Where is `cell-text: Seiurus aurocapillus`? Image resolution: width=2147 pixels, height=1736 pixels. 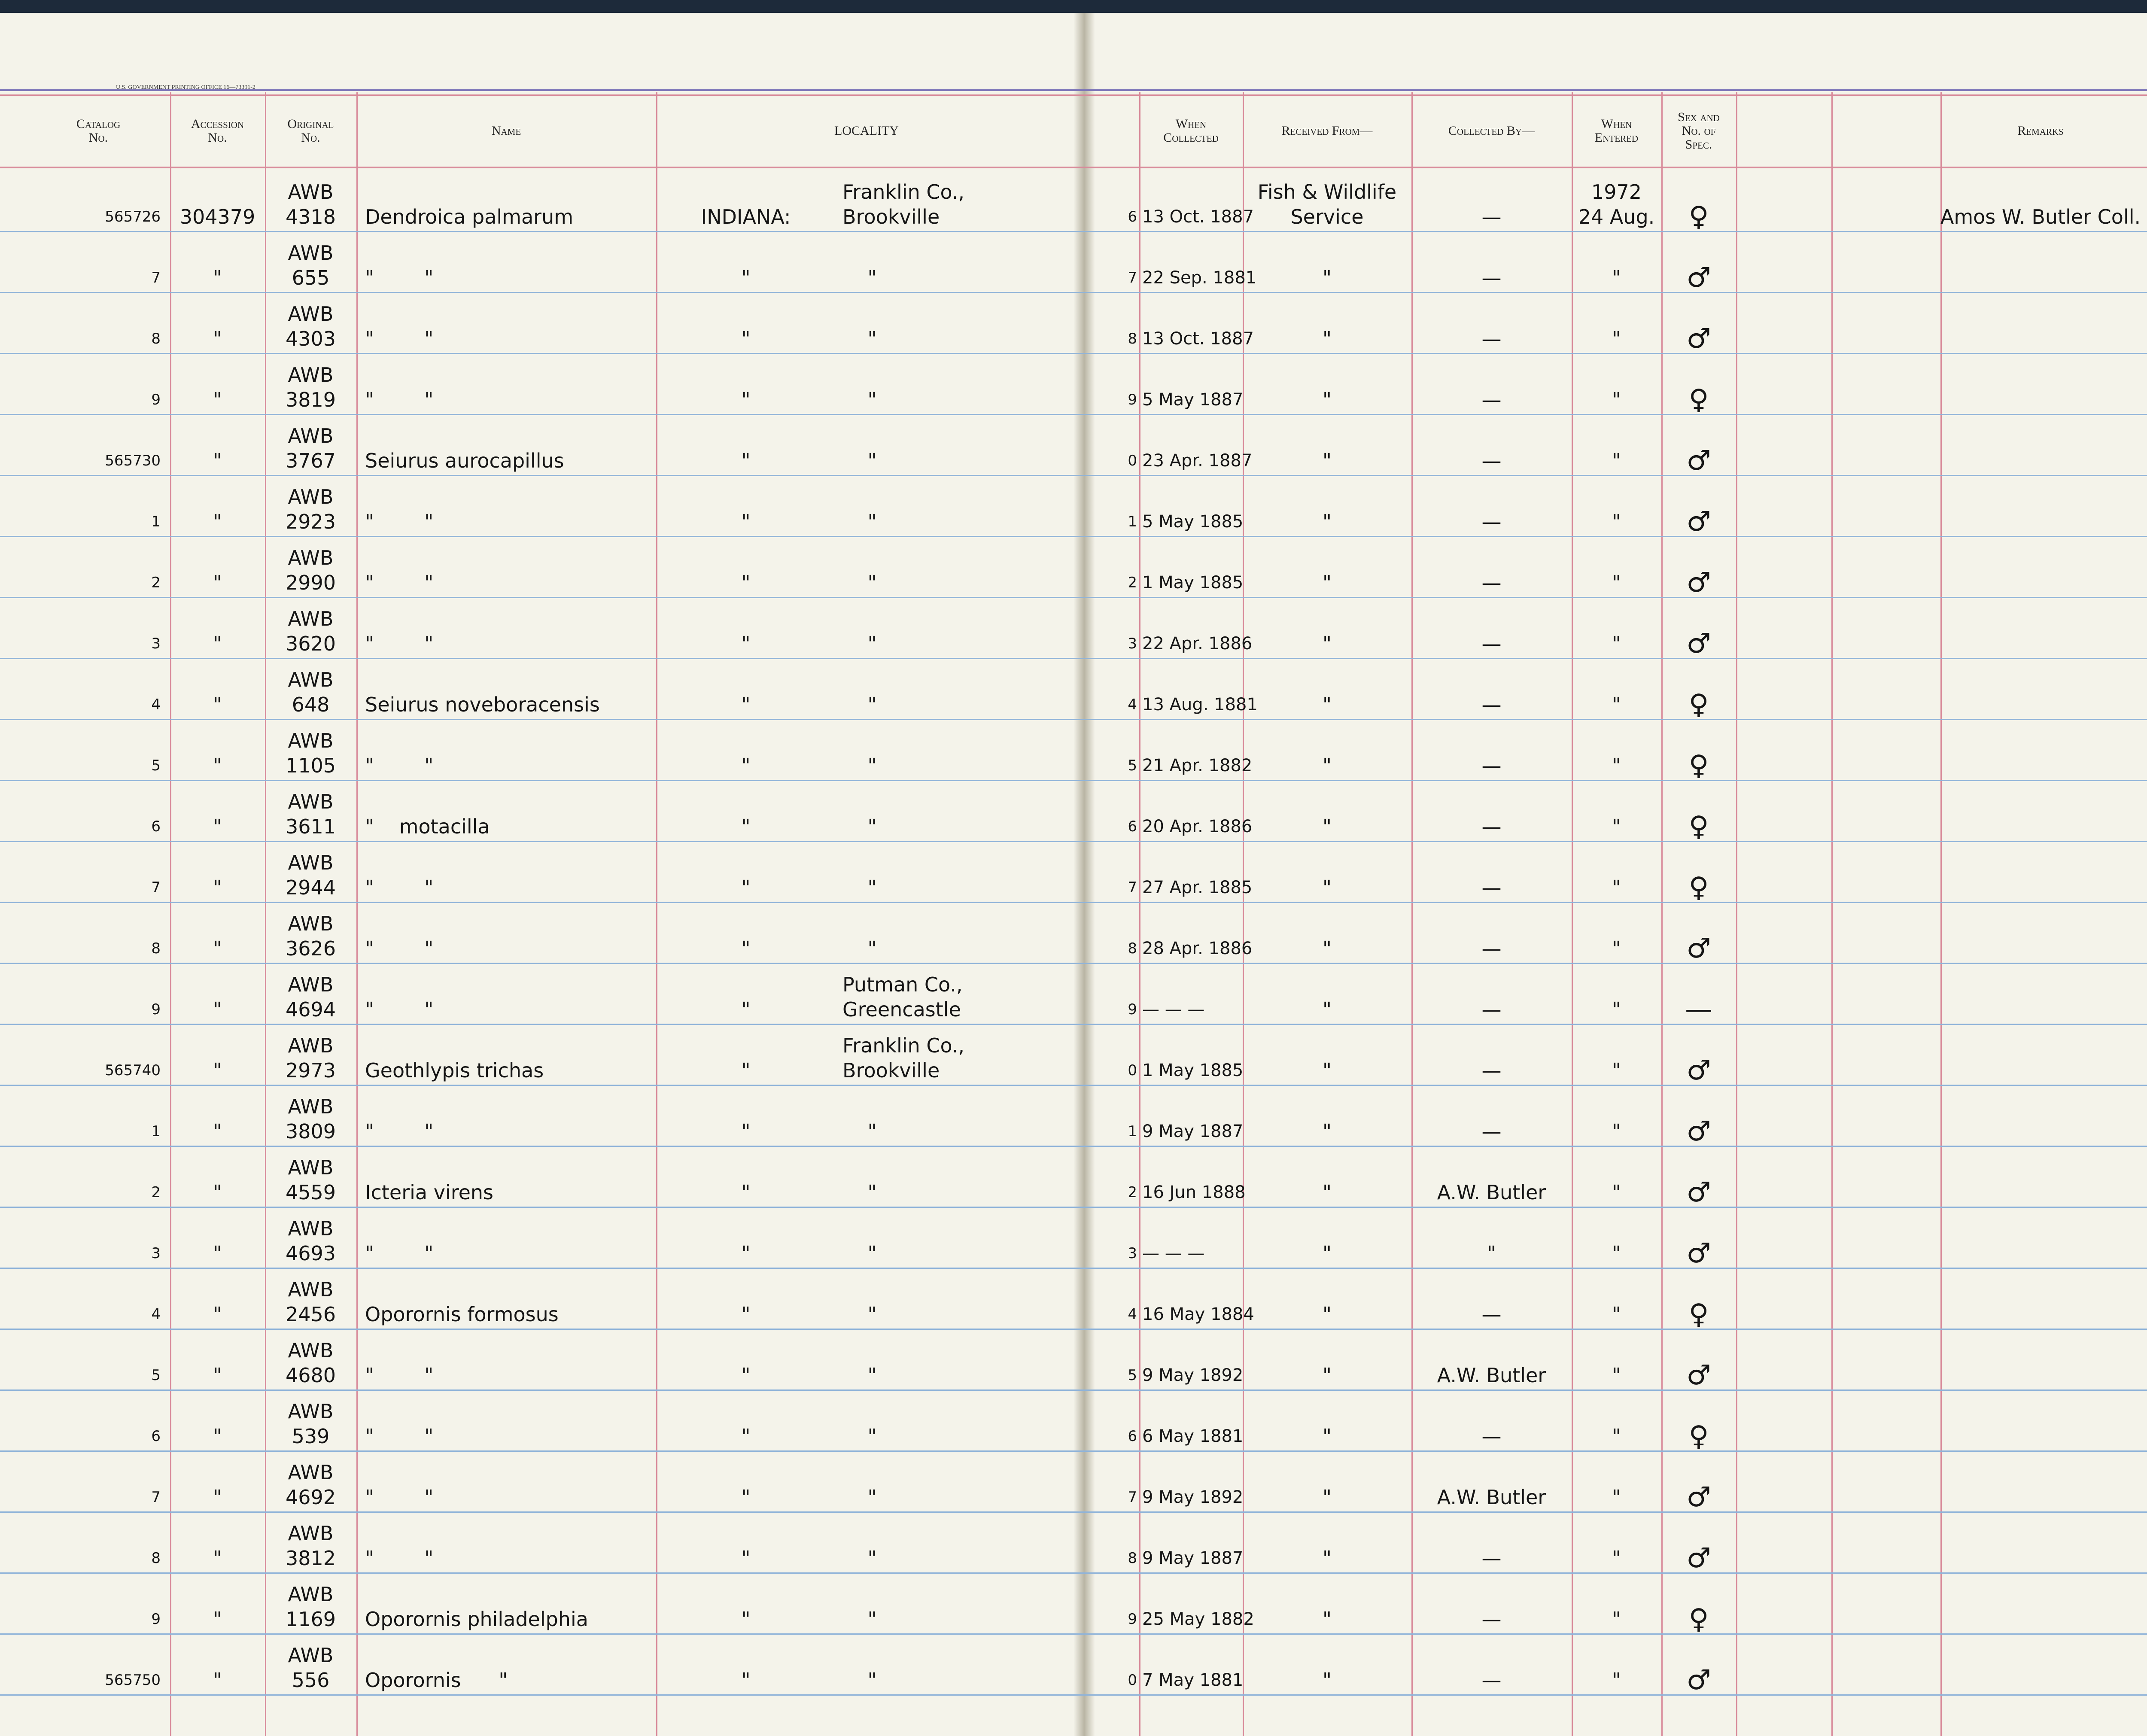
cell-text: Seiurus aurocapillus is located at coordinates (465, 460).